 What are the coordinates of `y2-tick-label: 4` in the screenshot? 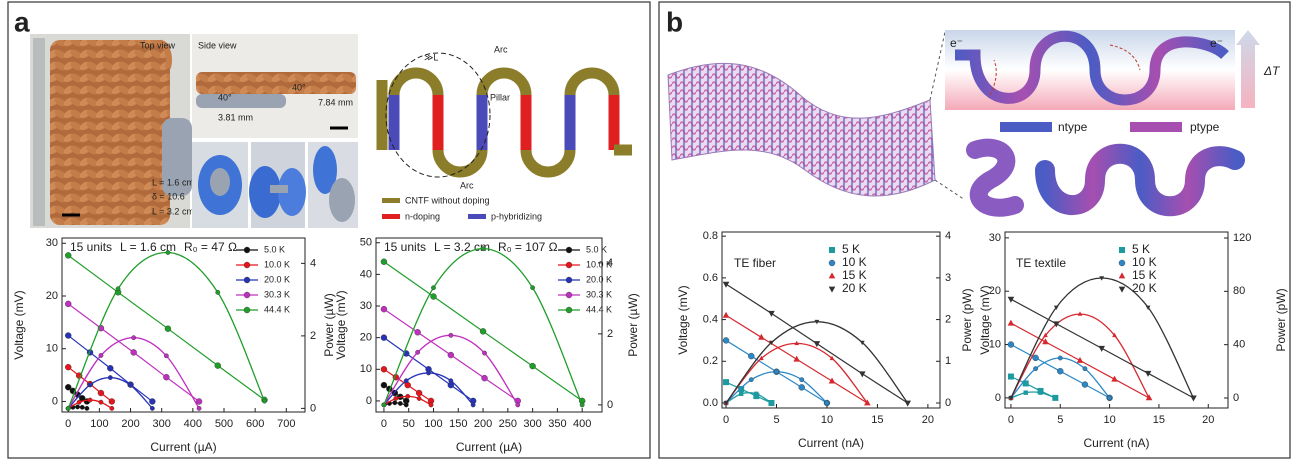 It's located at (313, 263).